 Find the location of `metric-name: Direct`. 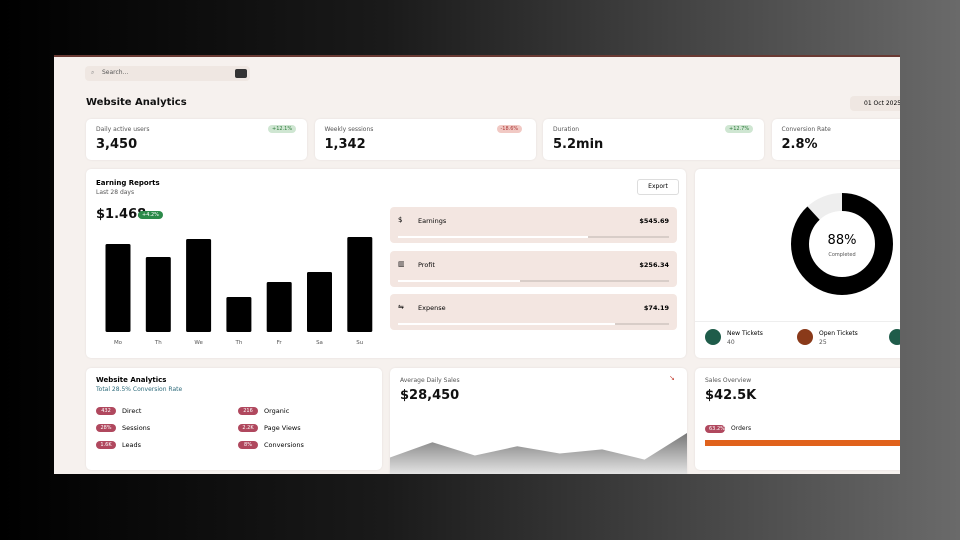

metric-name: Direct is located at coordinates (132, 411).